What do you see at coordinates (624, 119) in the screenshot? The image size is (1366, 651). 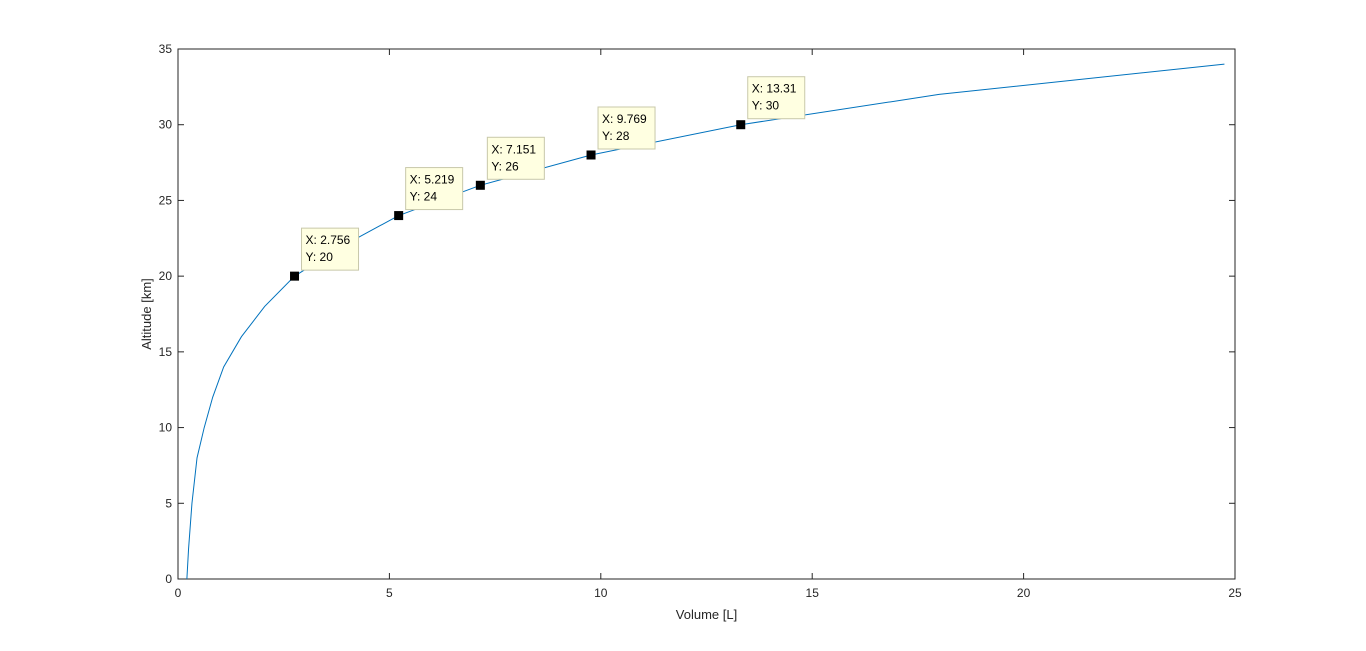 I see `datatip-x-text: X: 9.769` at bounding box center [624, 119].